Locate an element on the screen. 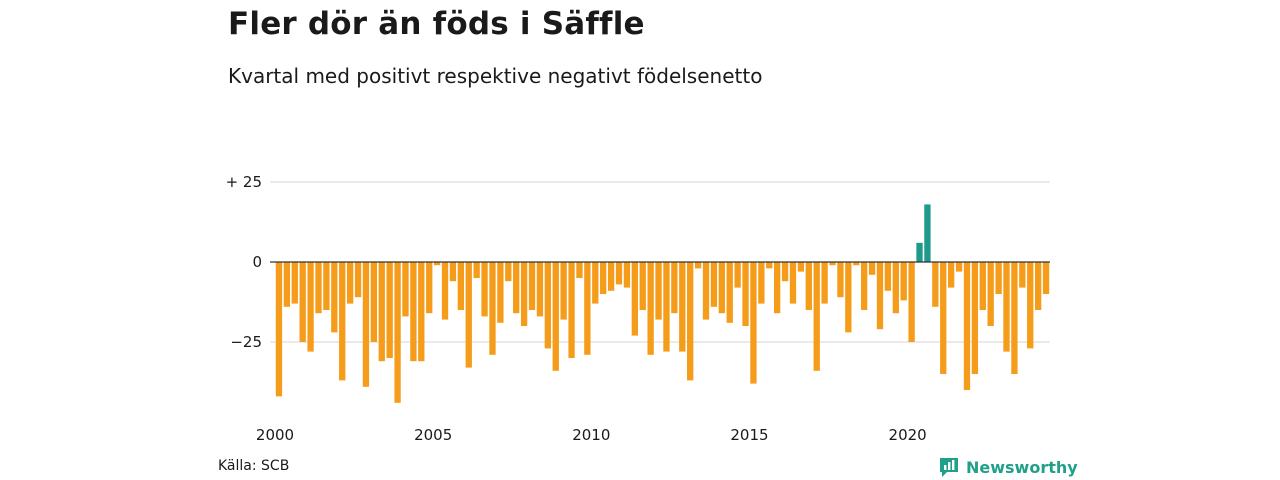 The width and height of the screenshot is (1280, 480). x-axis: 2000 2005 2010 2015 2020 is located at coordinates (591, 435).